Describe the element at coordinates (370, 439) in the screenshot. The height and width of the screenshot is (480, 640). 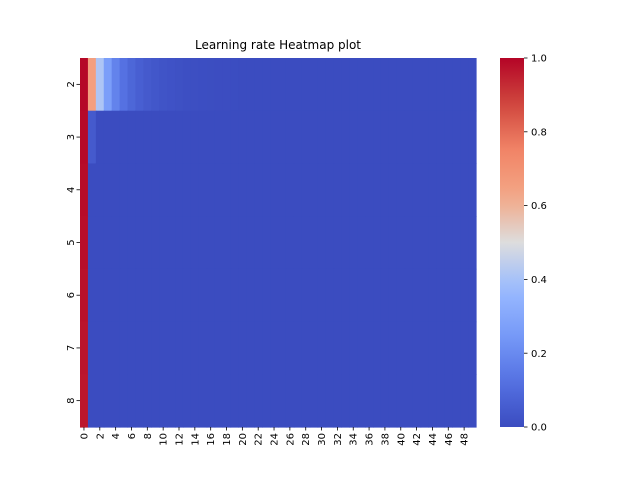
I see `x-tick-label: 36` at that location.